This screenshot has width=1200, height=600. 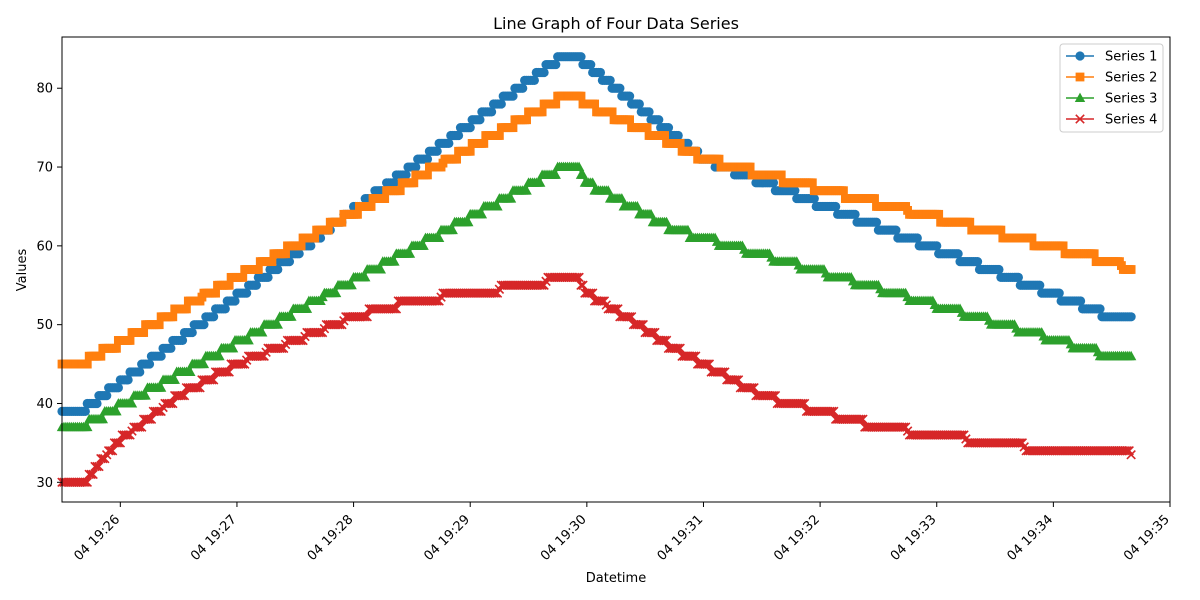 What do you see at coordinates (214, 538) in the screenshot?
I see `x-tick-label: 04 19:27` at bounding box center [214, 538].